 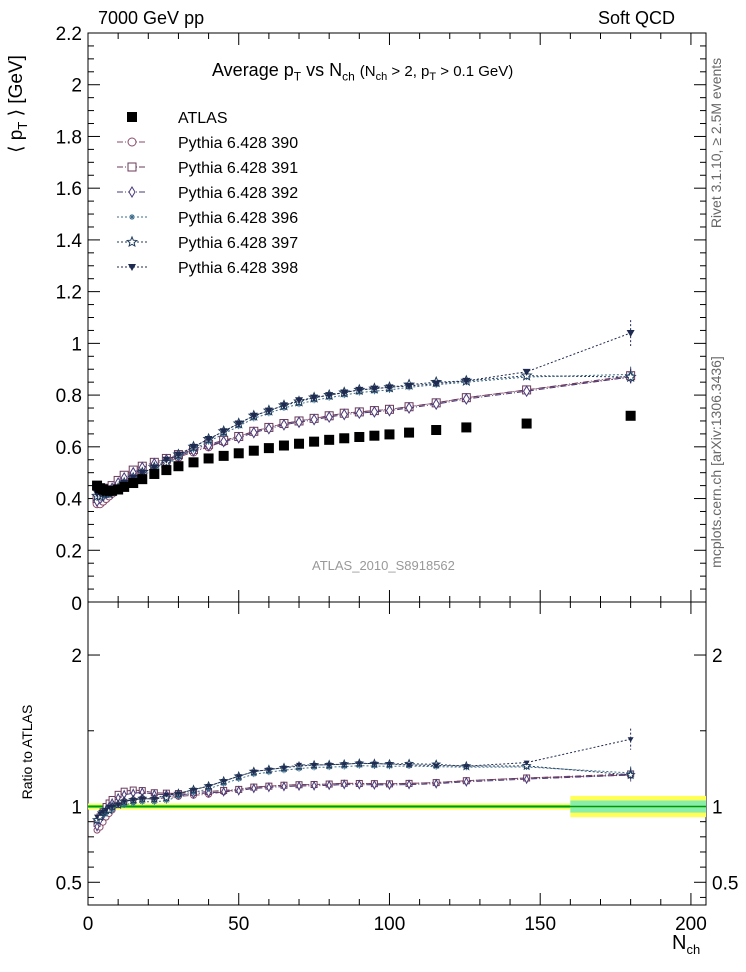 What do you see at coordinates (717, 808) in the screenshot?
I see `y-tick-label-ratio-right: 1` at bounding box center [717, 808].